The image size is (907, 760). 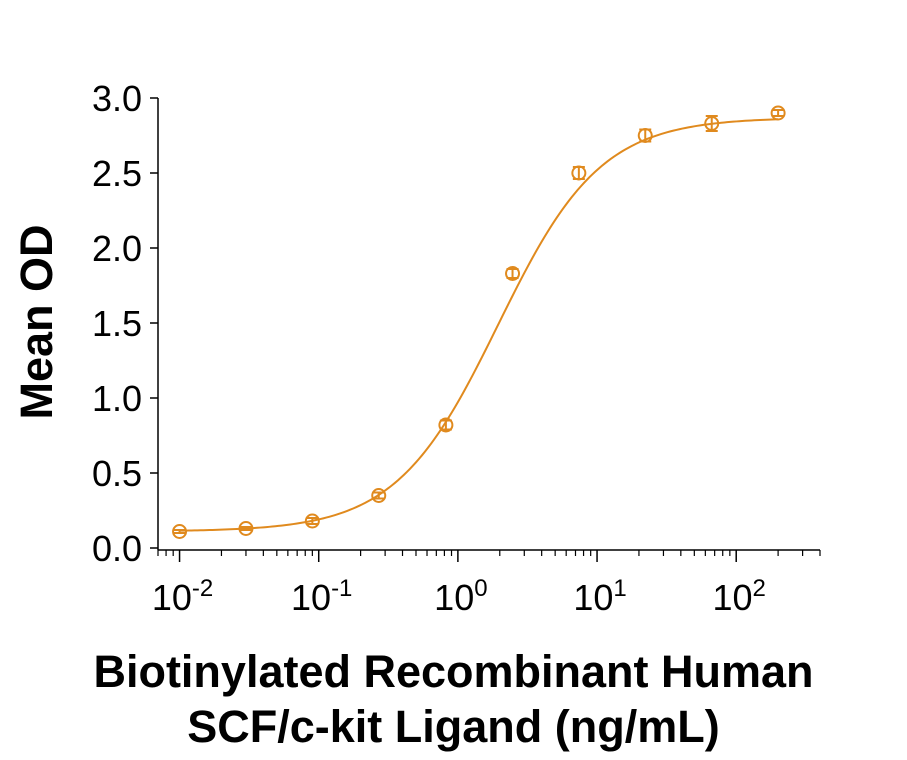 I want to click on x-tick-exponent: -1, so click(x=341, y=588).